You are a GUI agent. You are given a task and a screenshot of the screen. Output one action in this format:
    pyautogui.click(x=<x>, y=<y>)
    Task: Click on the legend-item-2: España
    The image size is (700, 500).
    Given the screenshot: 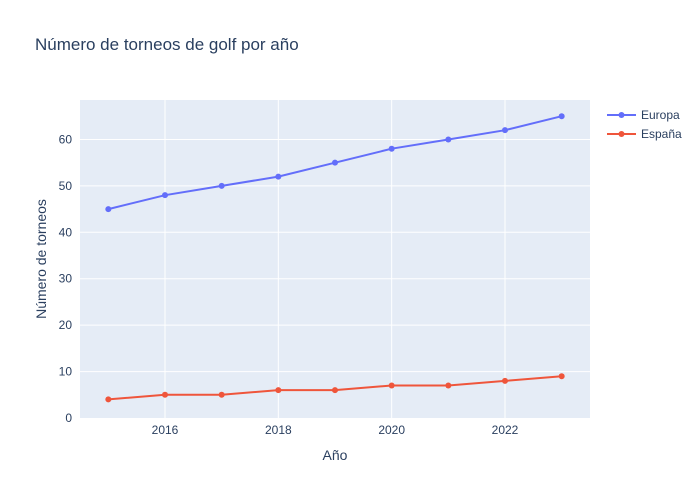 What is the action you would take?
    pyautogui.click(x=644, y=134)
    